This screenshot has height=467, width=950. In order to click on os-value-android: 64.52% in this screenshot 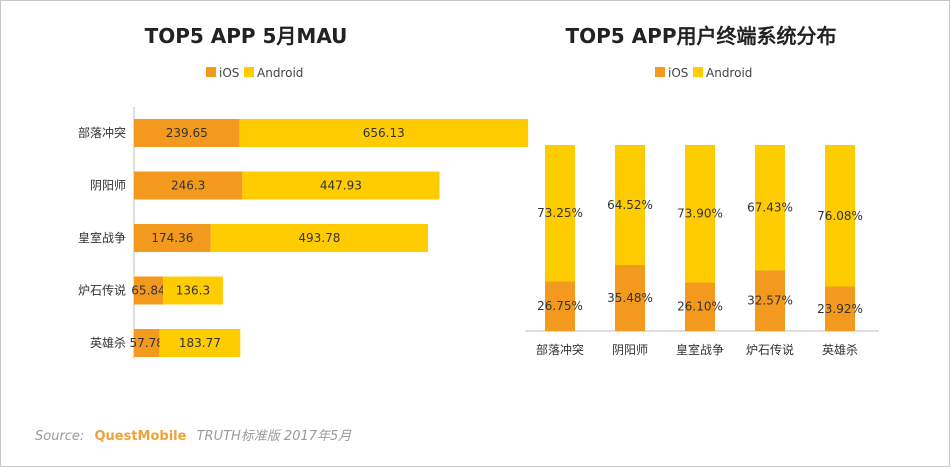, I will do `click(630, 205)`.